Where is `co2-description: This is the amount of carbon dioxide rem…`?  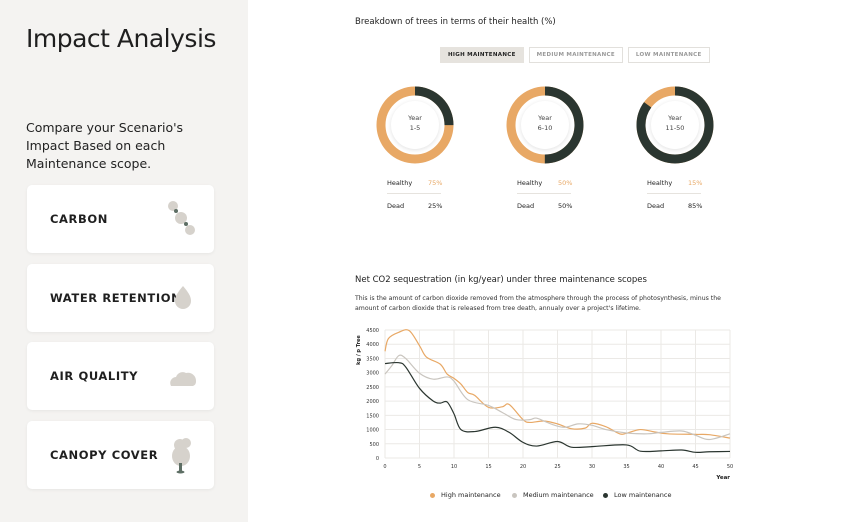
co2-description: This is the amount of carbon dioxide rem… is located at coordinates (538, 303).